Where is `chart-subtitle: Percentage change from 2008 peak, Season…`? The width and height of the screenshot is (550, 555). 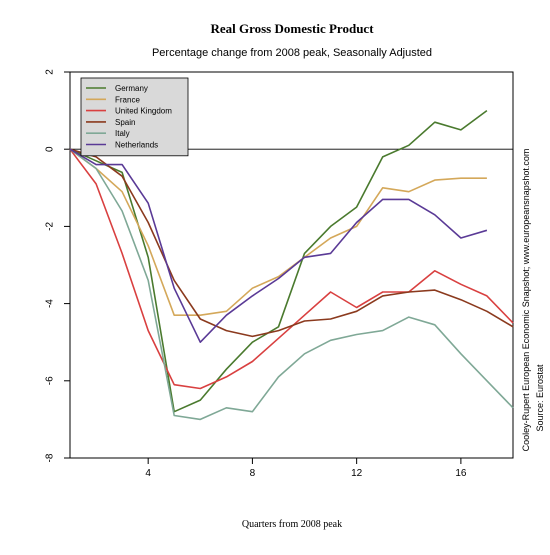 chart-subtitle: Percentage change from 2008 peak, Season… is located at coordinates (292, 53).